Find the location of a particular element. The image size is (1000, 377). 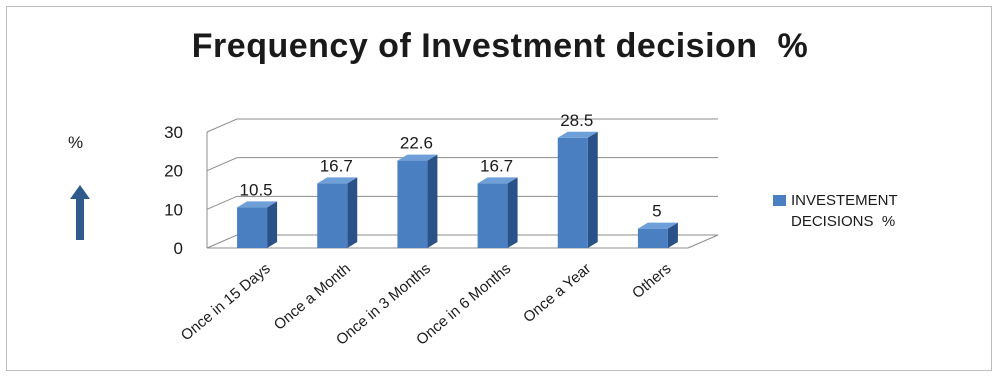

legend: INVESTEMENT DECISIONS % is located at coordinates (835, 211).